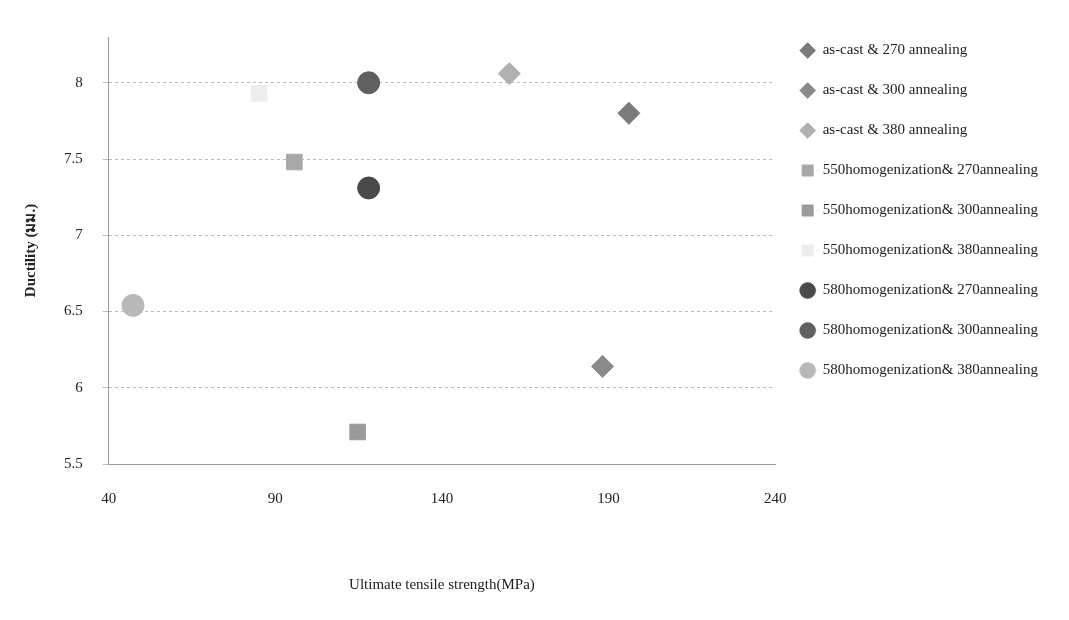  I want to click on y-tick-label: 7, so click(79, 234).